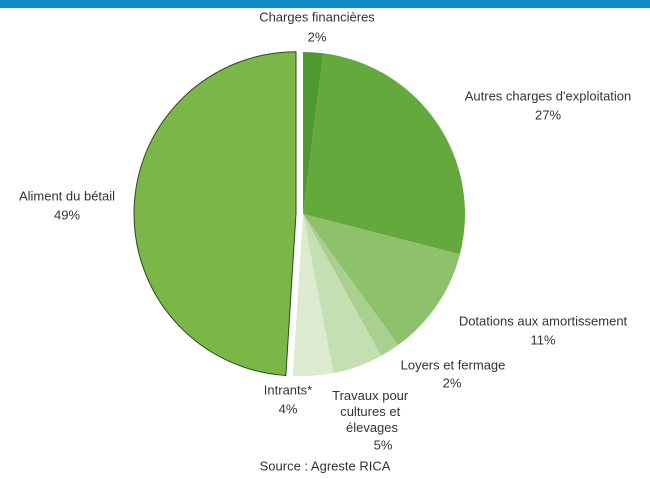 Image resolution: width=650 pixels, height=479 pixels. Describe the element at coordinates (543, 320) in the screenshot. I see `slice-label: Dotations aux amortissement` at that location.